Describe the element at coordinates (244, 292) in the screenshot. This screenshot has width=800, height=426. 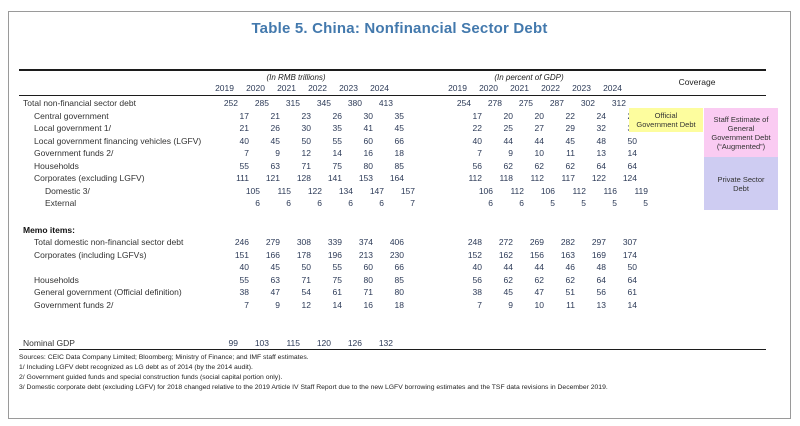
I see `rmb-value: 38` at that location.